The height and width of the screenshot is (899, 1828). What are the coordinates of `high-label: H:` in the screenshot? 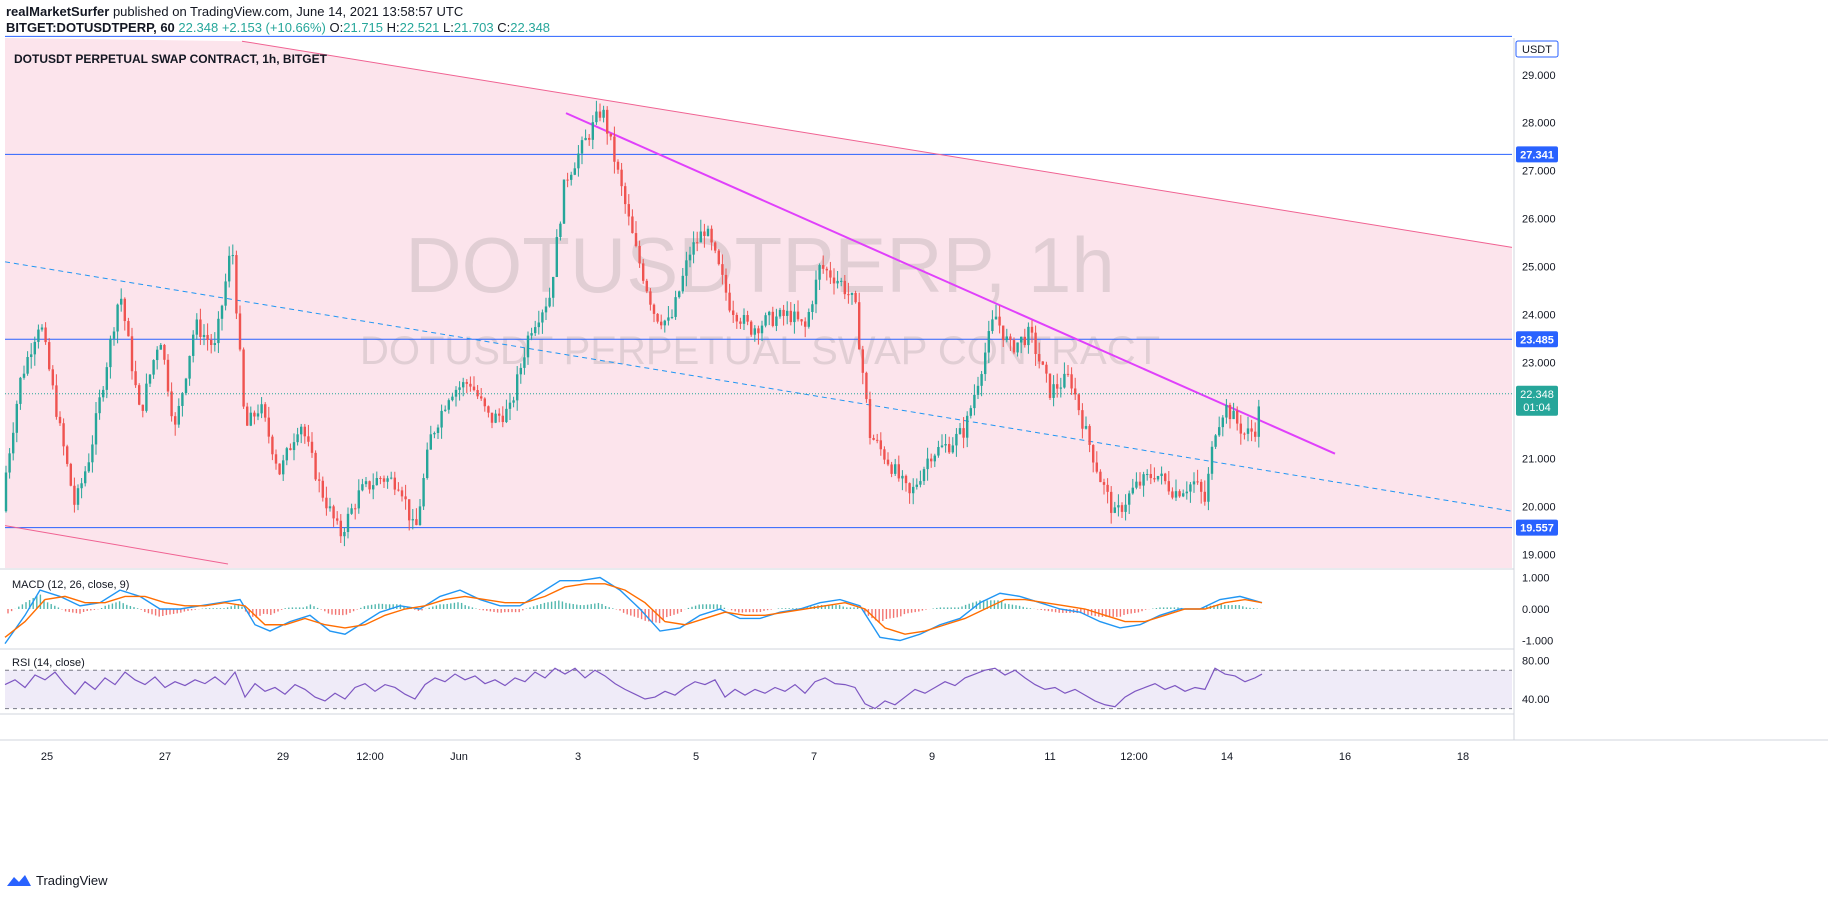 It's located at (393, 27).